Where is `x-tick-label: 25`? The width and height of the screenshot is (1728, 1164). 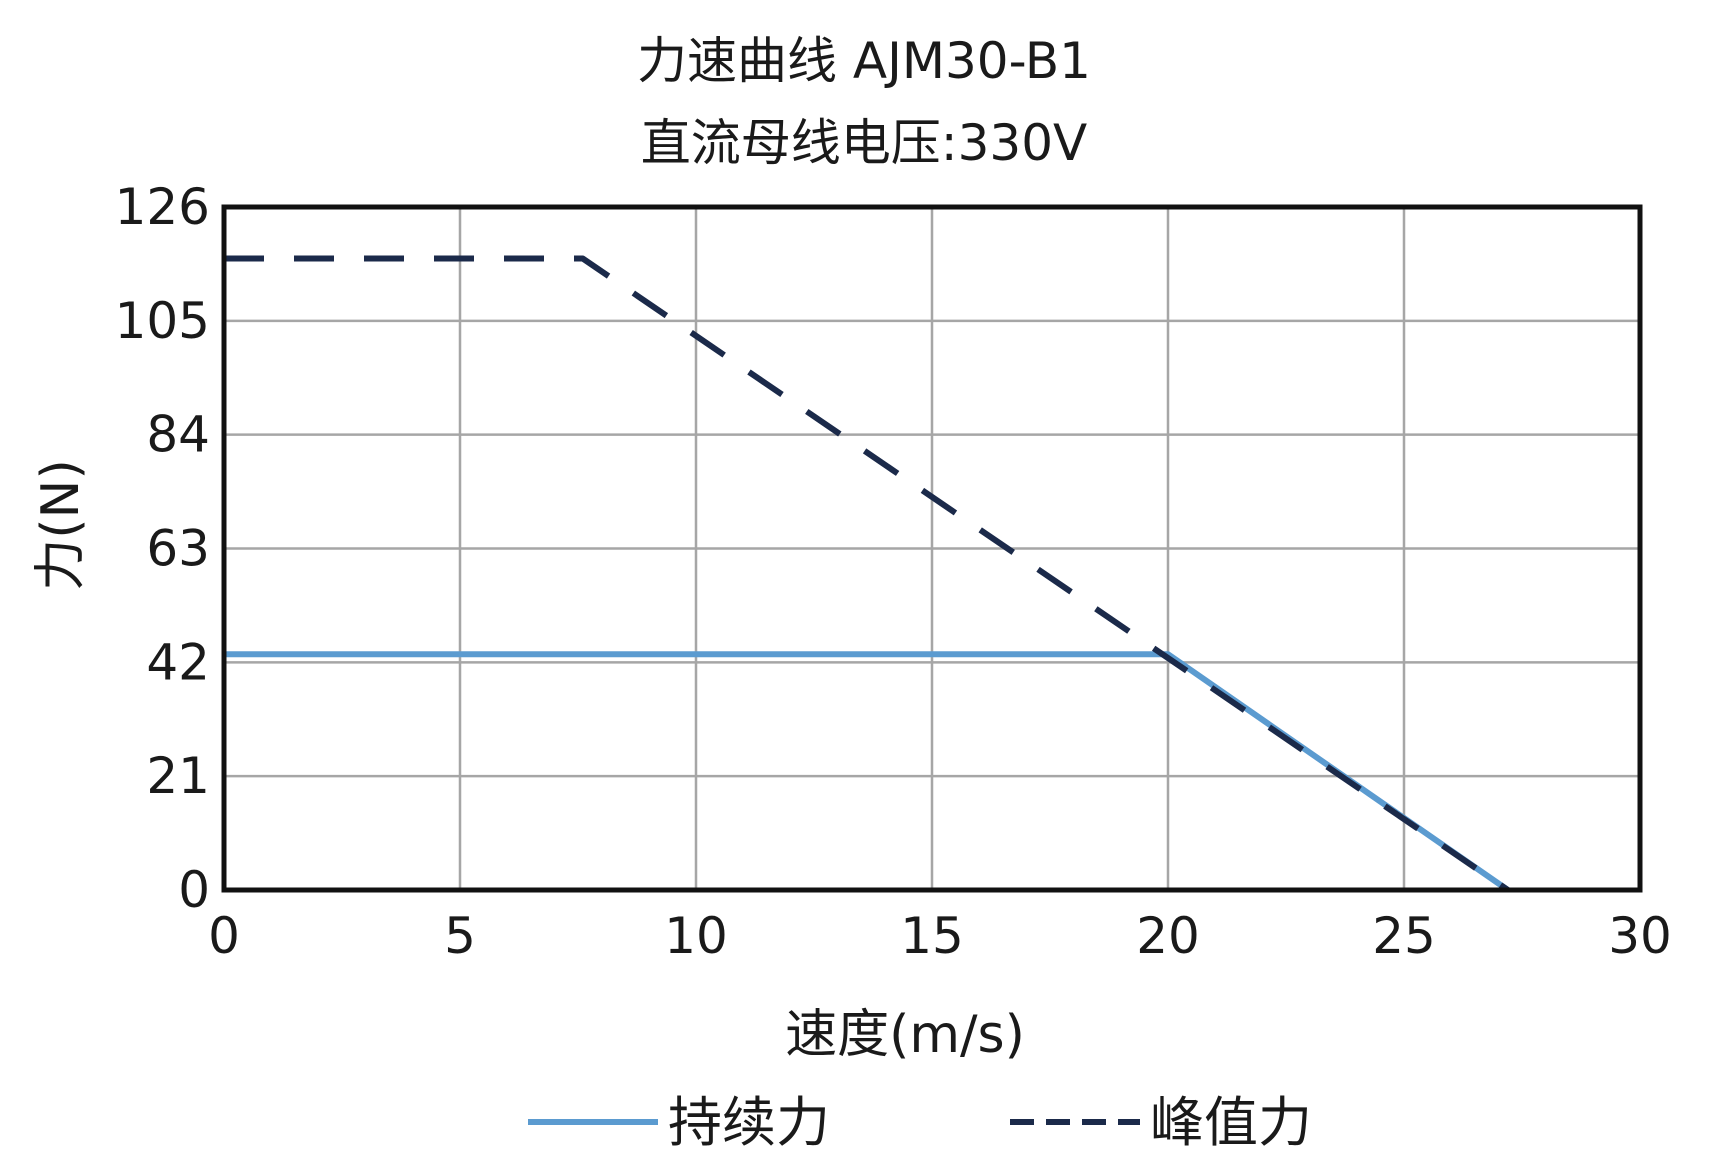
x-tick-label: 25 is located at coordinates (1404, 936).